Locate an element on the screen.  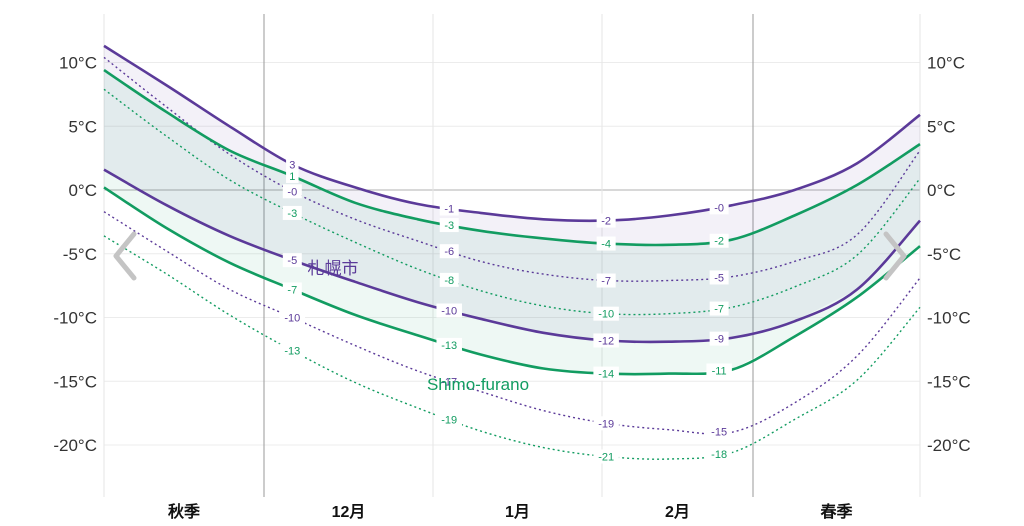
y-tick-label-left: 5°C is located at coordinates (82, 126).